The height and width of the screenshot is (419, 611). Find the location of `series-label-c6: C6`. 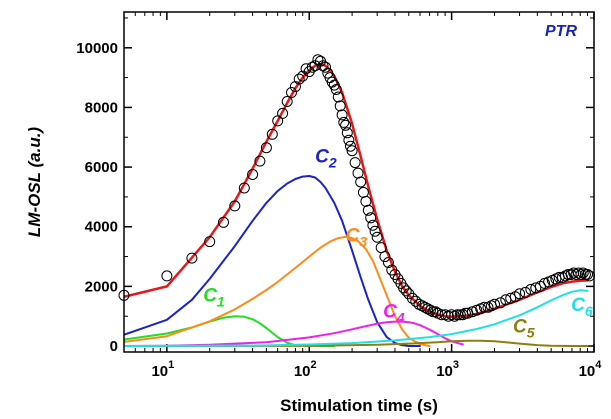

series-label-c6: C6 is located at coordinates (582, 307).